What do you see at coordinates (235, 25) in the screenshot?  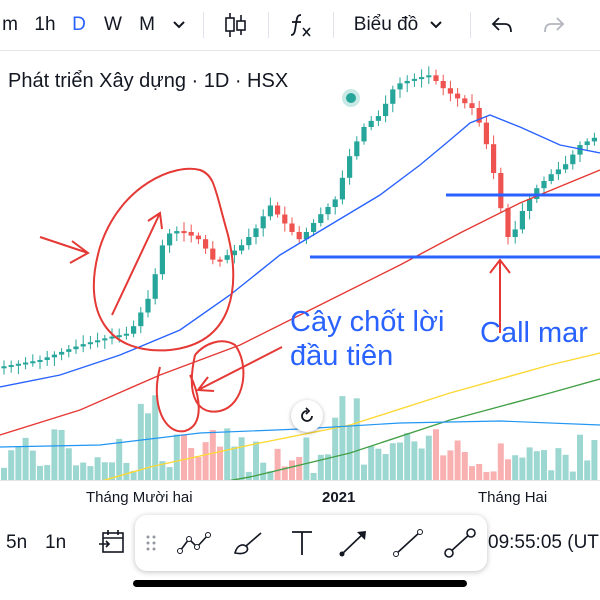 I see `candles-icon` at bounding box center [235, 25].